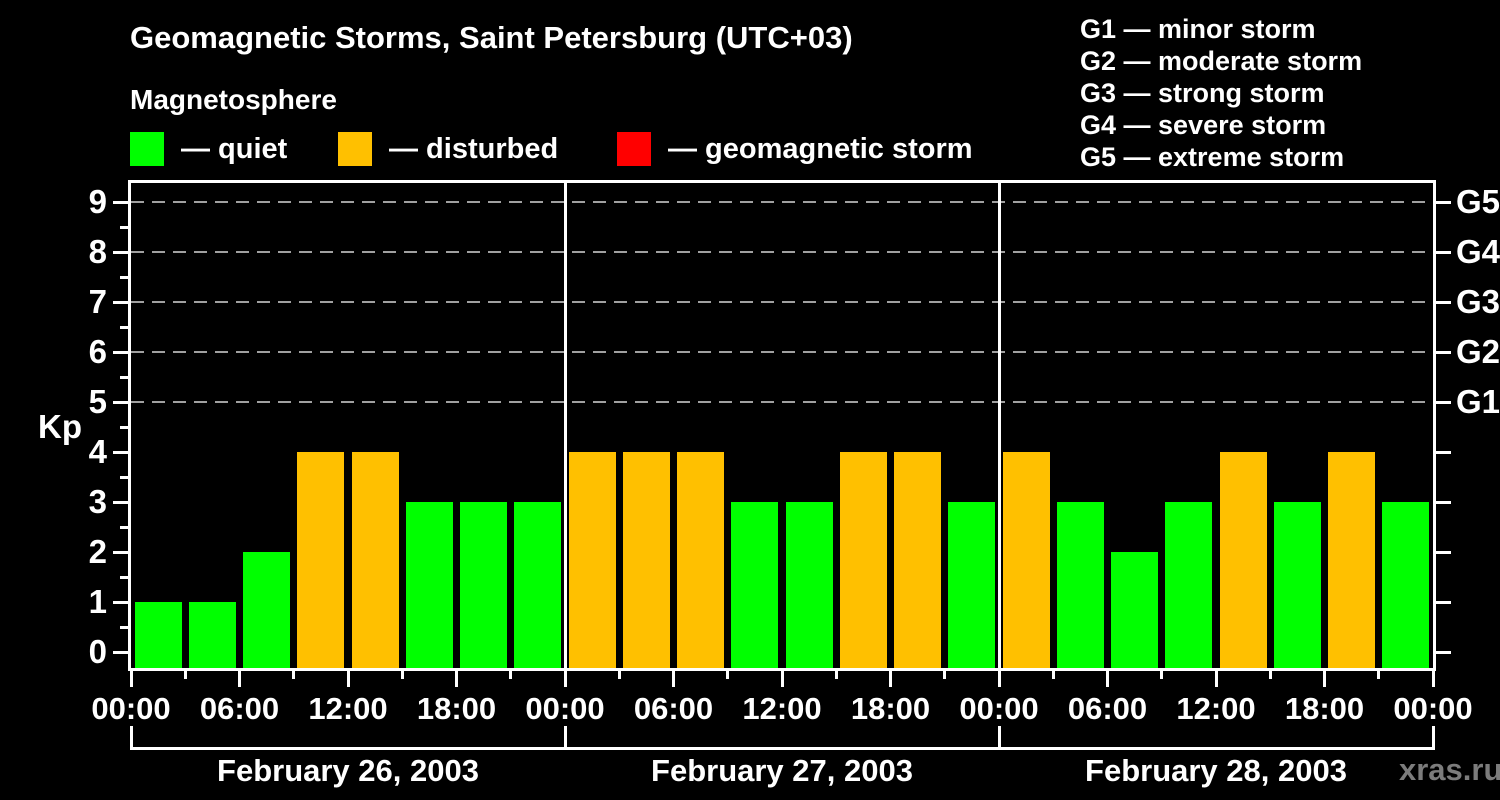  What do you see at coordinates (782, 770) in the screenshot?
I see `date-label: February 27, 2003` at bounding box center [782, 770].